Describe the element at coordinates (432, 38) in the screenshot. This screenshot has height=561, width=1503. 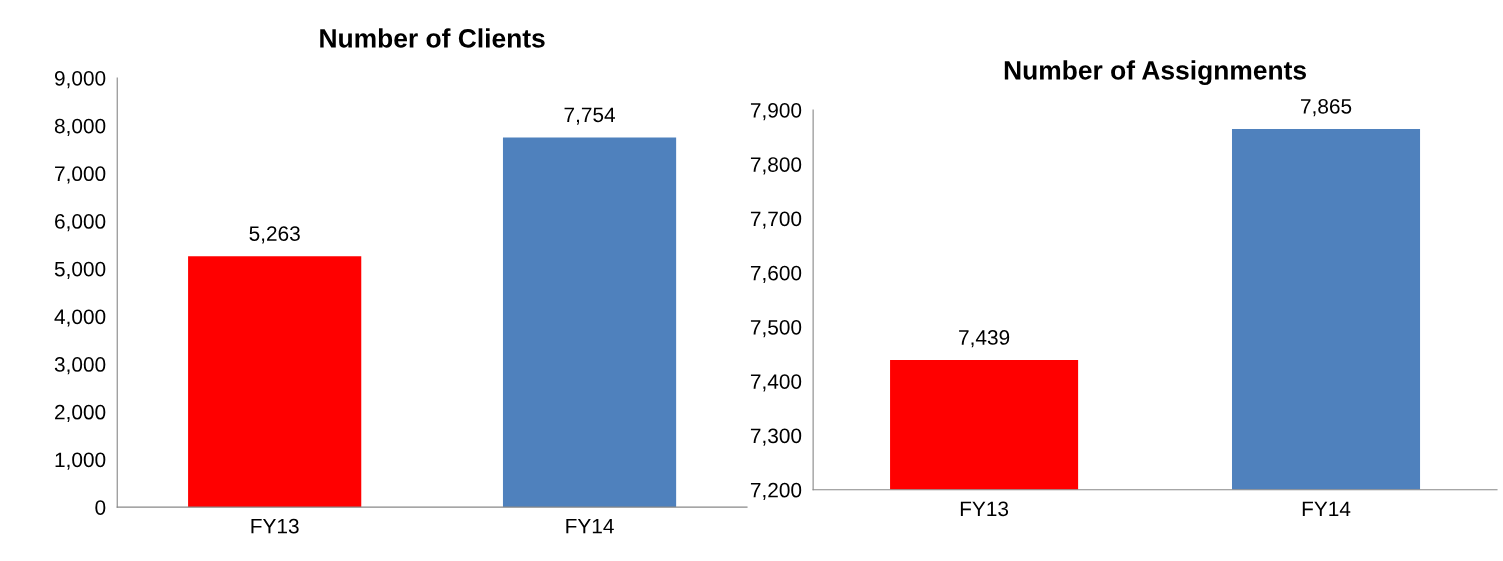
I see `chart-title: Number of Clients` at that location.